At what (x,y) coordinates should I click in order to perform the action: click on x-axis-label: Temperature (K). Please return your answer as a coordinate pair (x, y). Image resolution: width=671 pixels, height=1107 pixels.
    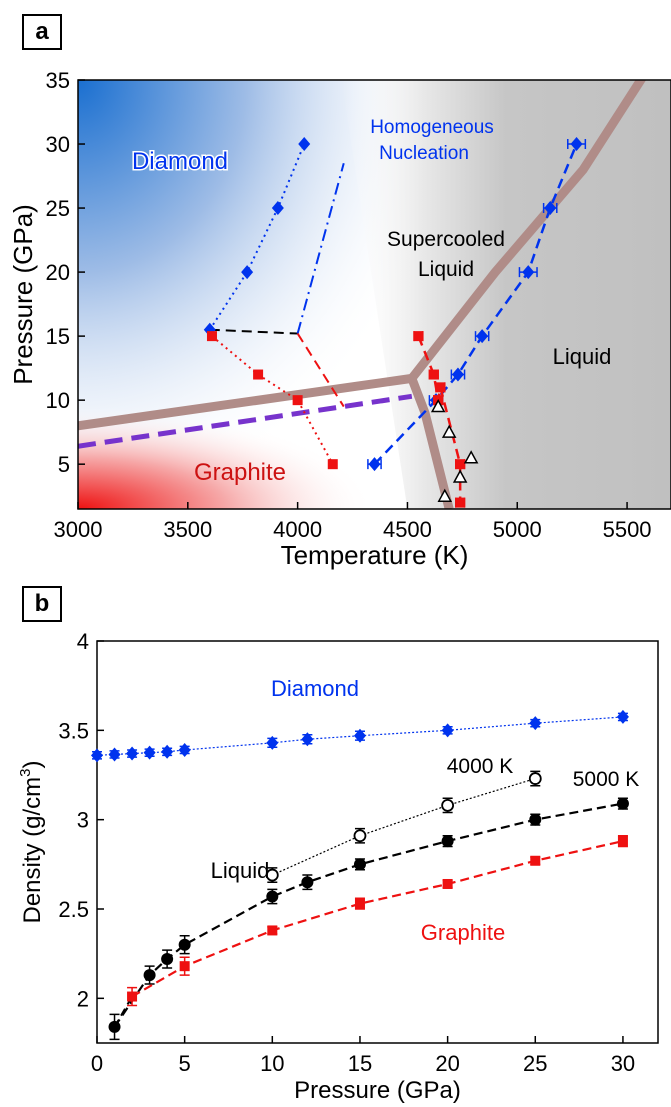
    Looking at the image, I should click on (375, 555).